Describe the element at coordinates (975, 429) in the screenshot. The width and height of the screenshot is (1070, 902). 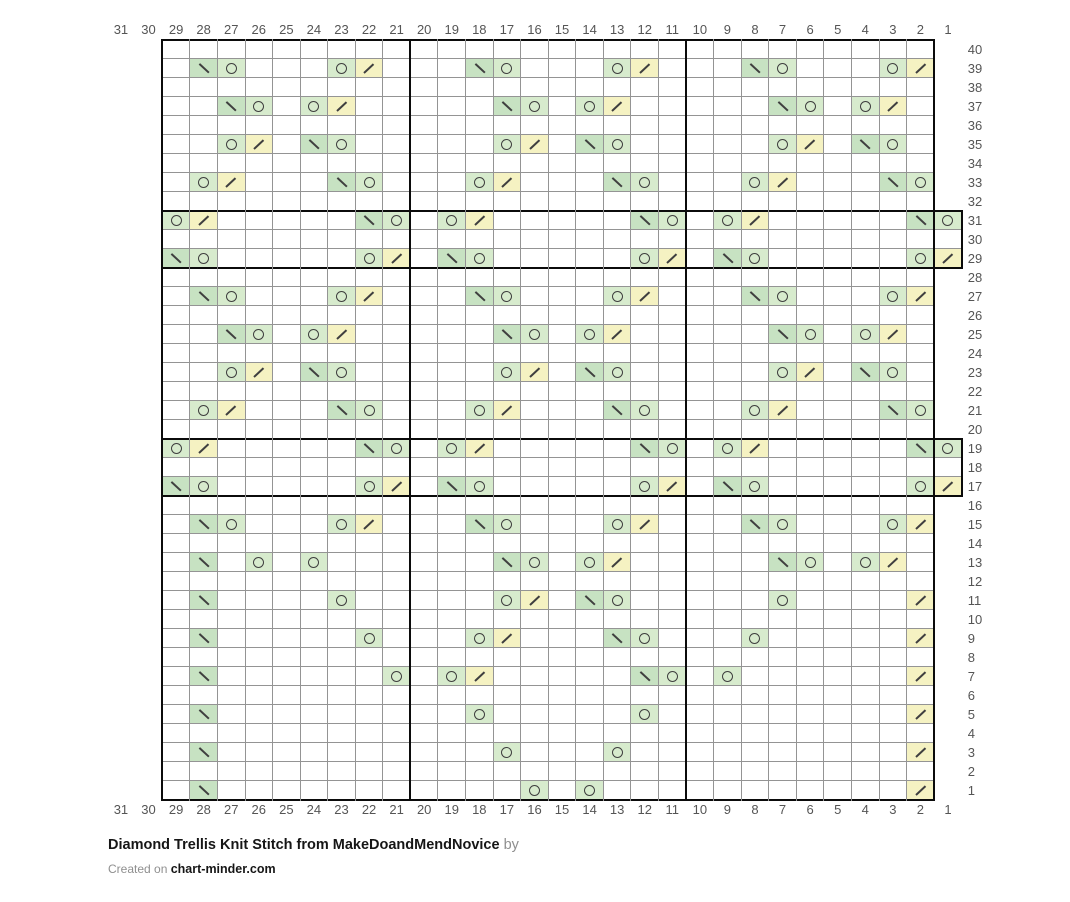
I see `row-label: 20` at that location.